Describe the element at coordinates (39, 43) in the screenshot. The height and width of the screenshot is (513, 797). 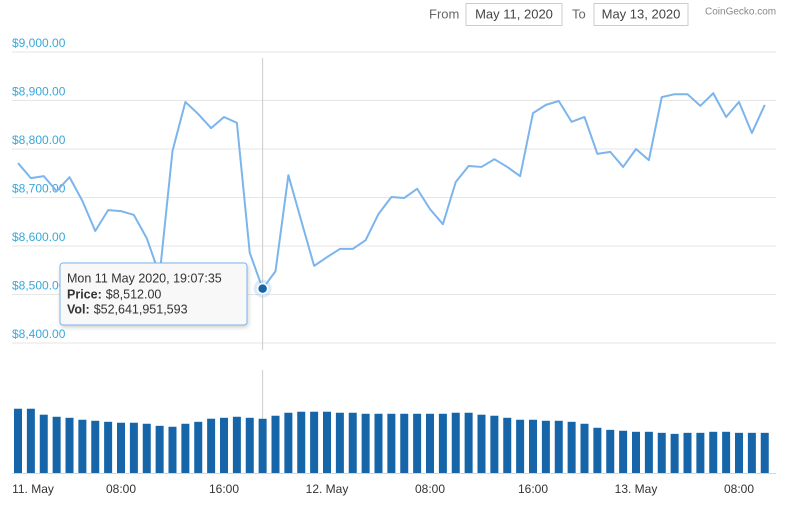
I see `y-tick-label: $9,000.00` at that location.